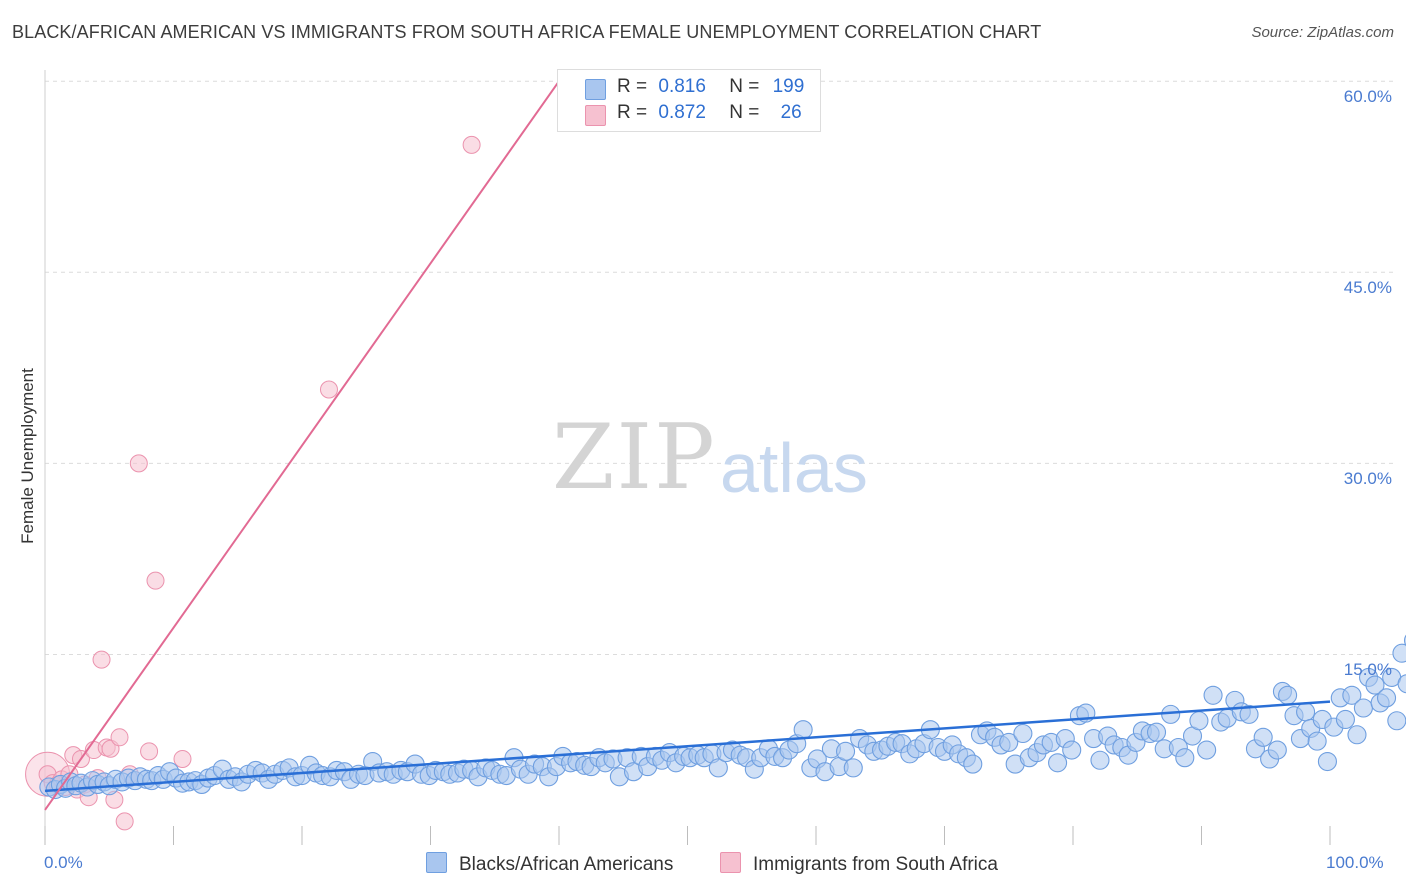 The height and width of the screenshot is (892, 1406). I want to click on source-label: Source: ZipAtlas.com, so click(1322, 32).